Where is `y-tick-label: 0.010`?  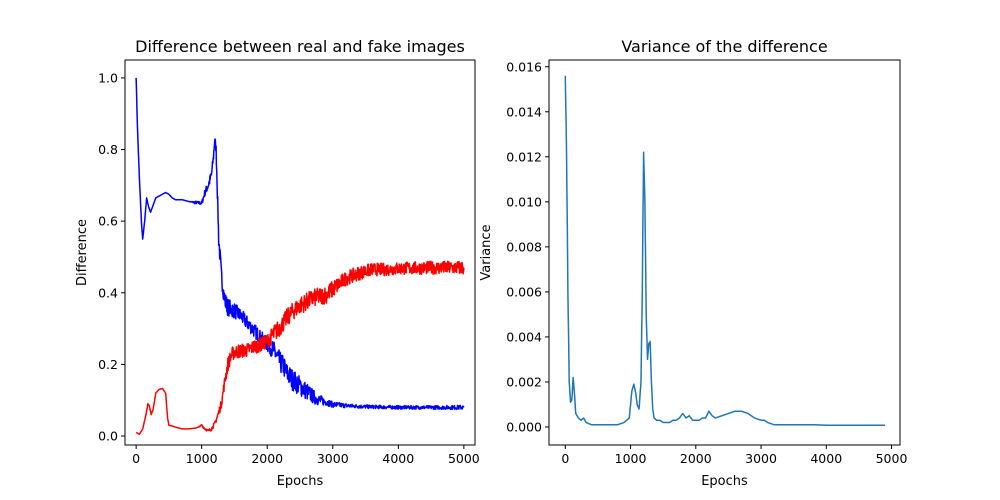
y-tick-label: 0.010 is located at coordinates (524, 201).